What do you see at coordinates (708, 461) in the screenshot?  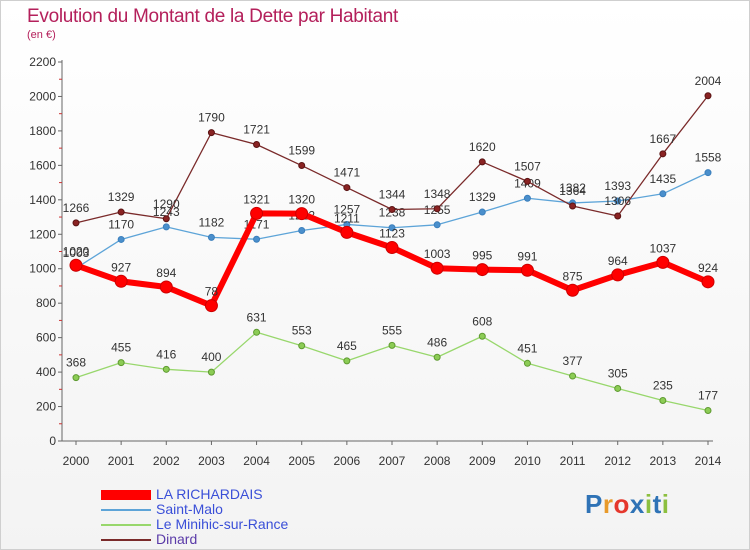 I see `x-tick-label: 2014` at bounding box center [708, 461].